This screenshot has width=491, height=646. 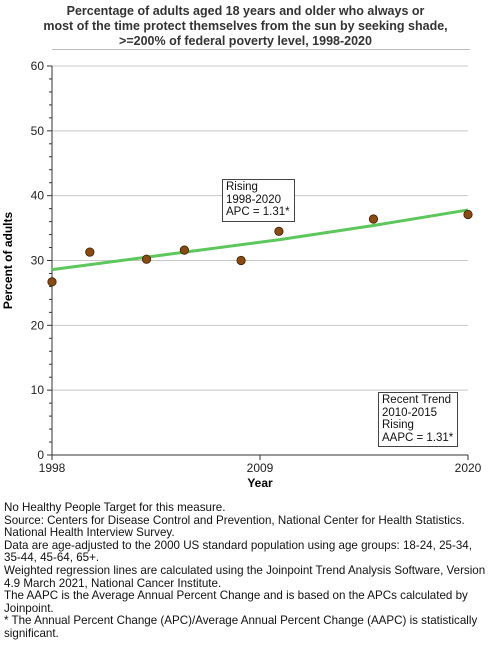 What do you see at coordinates (260, 240) in the screenshot?
I see `trend-line` at bounding box center [260, 240].